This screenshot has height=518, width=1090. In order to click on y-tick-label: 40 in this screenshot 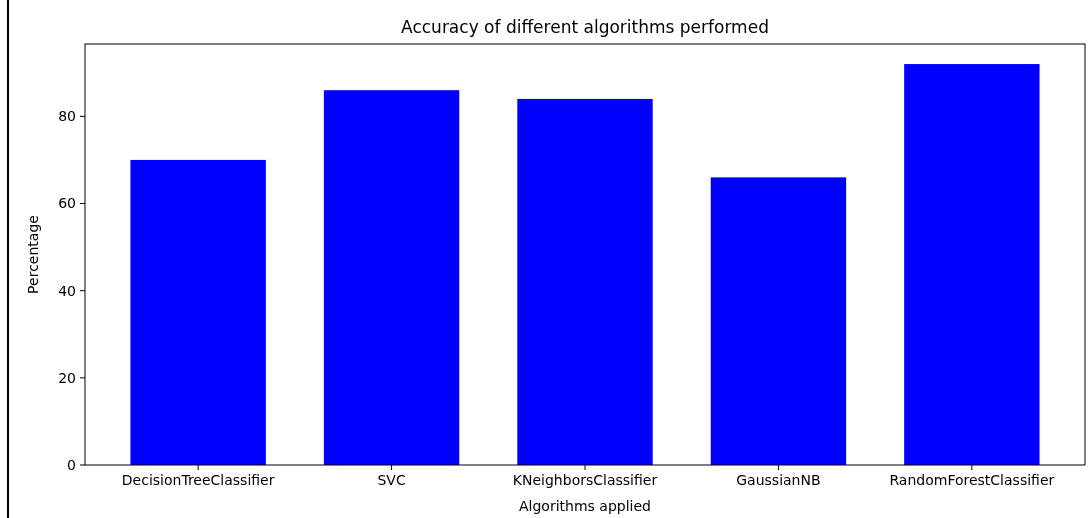, I will do `click(67, 290)`.